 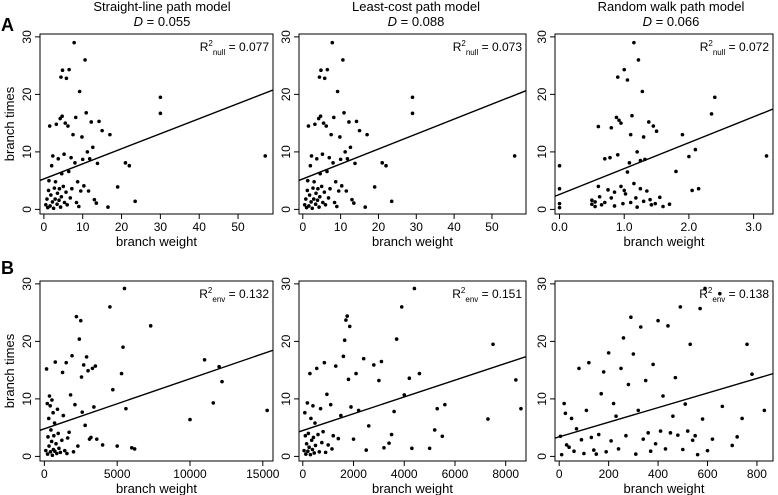 I want to click on x-tick-label: 4000, so click(x=404, y=474).